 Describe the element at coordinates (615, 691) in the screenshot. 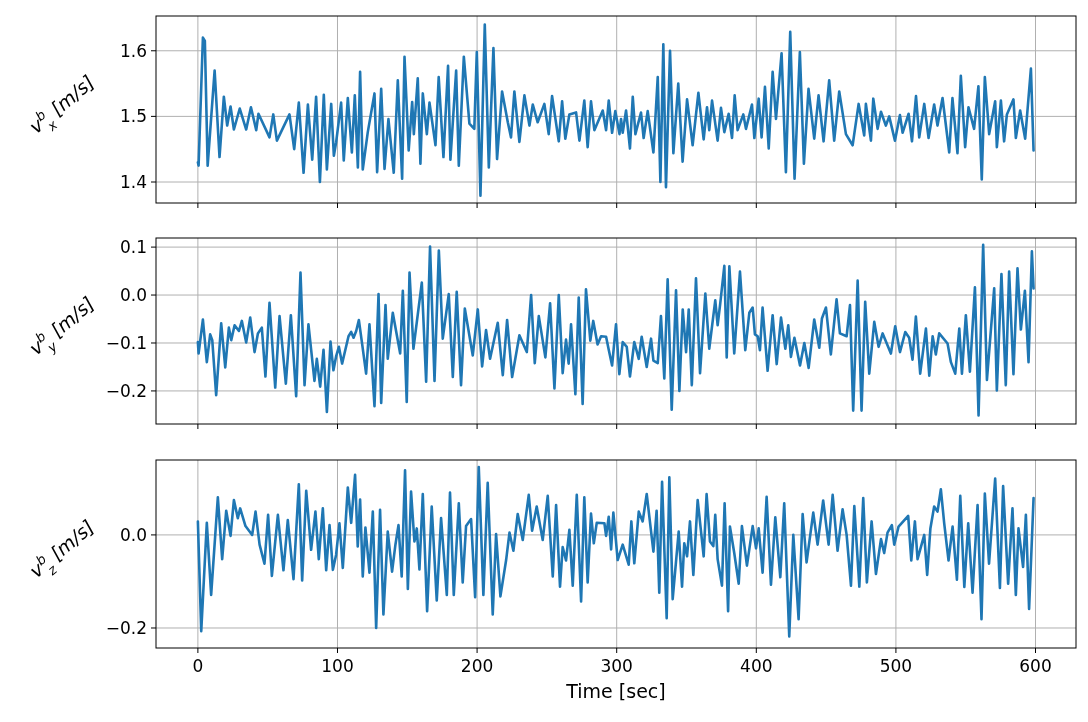

I see `x-axis-title: Time [sec]` at that location.